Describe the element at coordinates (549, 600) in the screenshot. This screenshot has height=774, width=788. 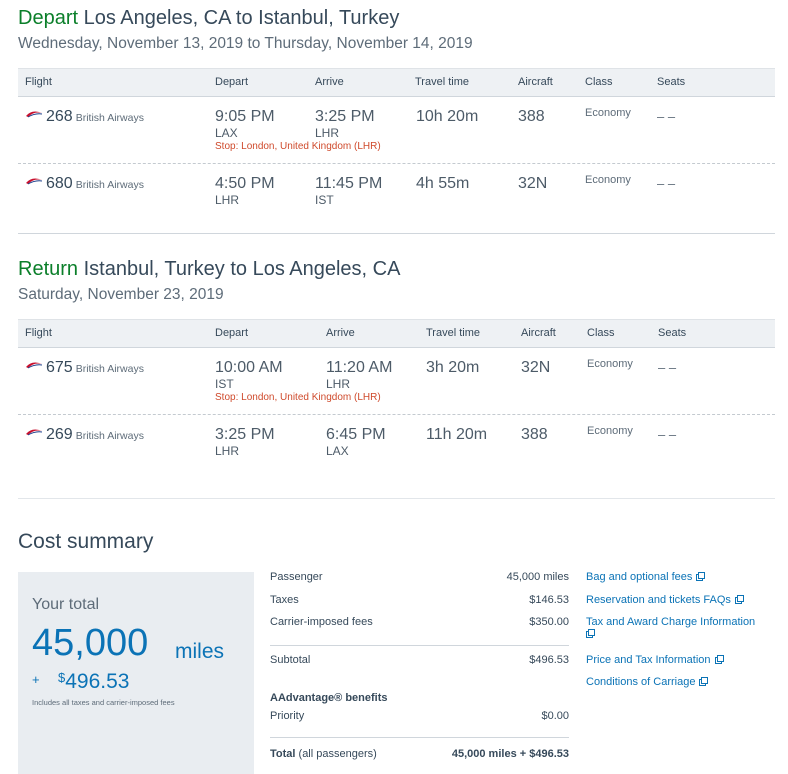
I see `taxes-value: $146.53` at that location.